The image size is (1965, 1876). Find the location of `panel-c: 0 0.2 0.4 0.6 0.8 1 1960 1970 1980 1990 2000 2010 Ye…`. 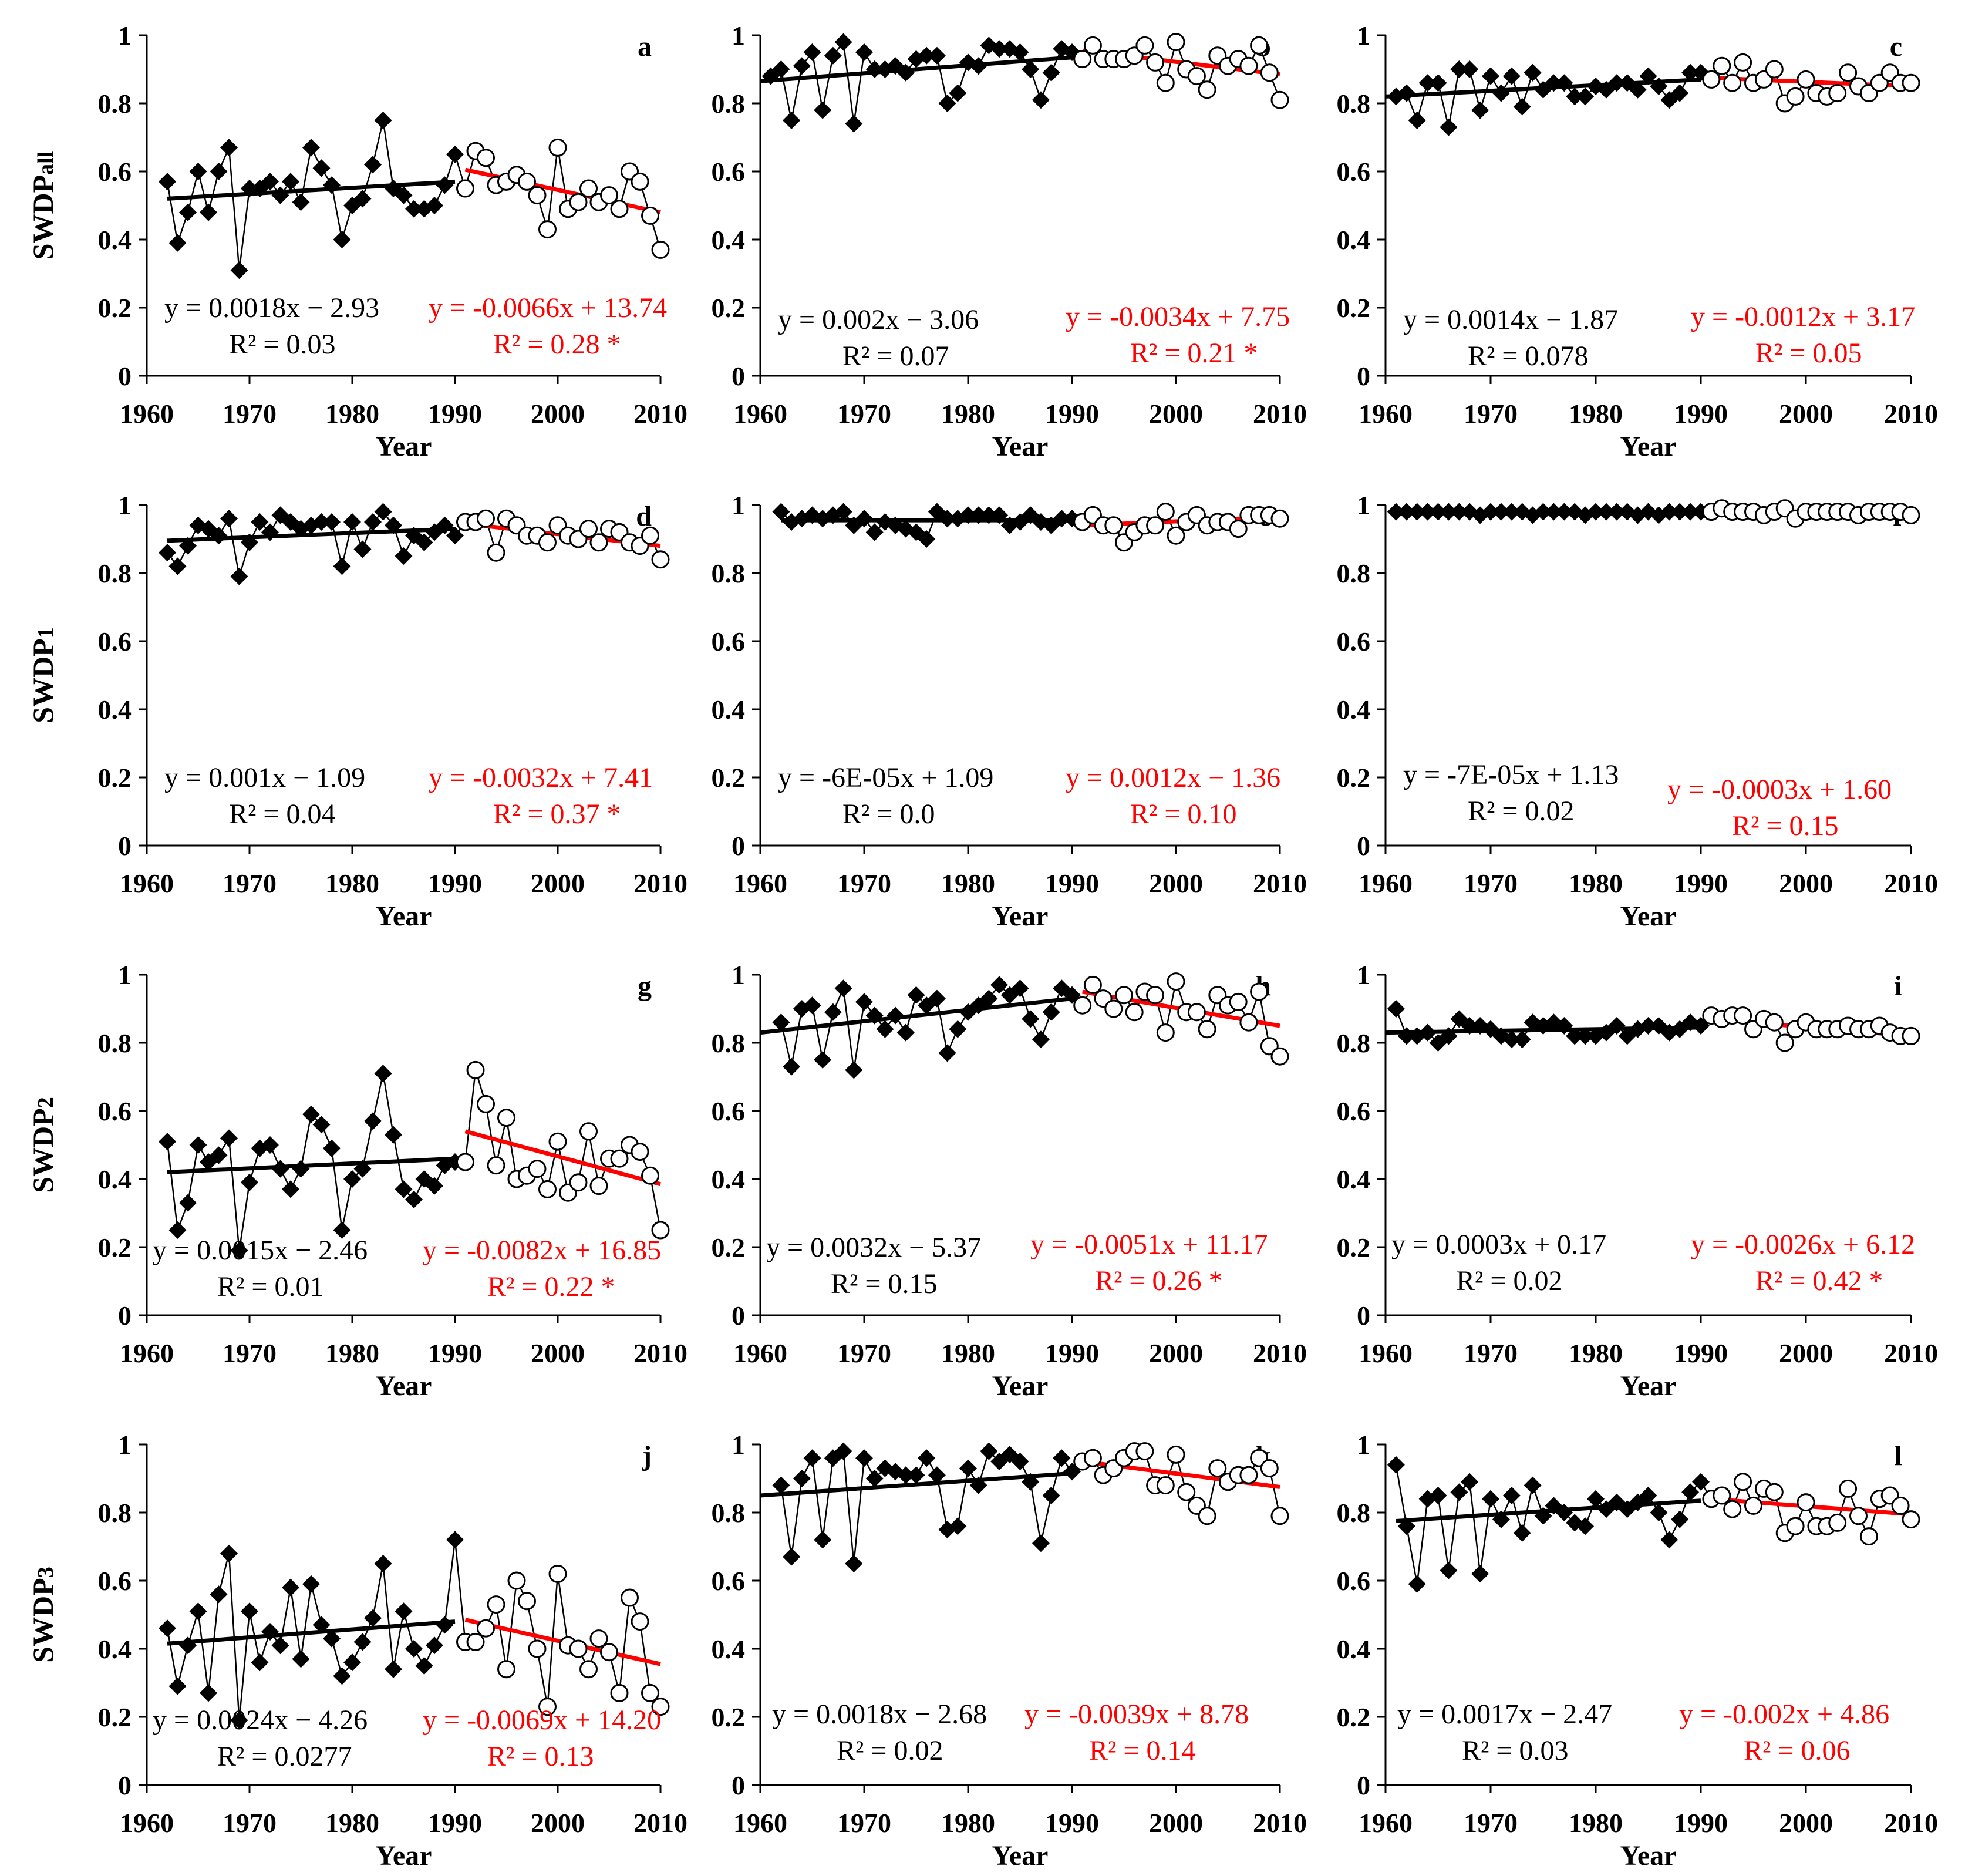

panel-c: 0 0.2 0.4 0.6 0.8 1 1960 1970 1980 1990 2000 2010 Ye… is located at coordinates (1638, 241).